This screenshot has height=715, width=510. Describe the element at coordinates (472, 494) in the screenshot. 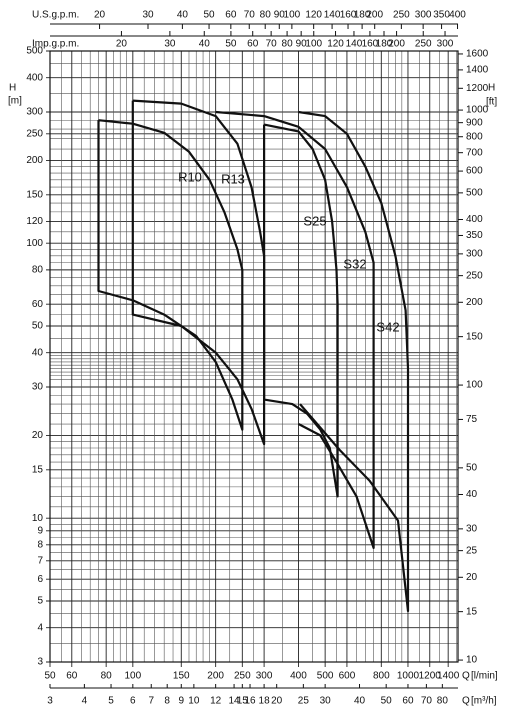

I see `y2-tick-label: 40` at that location.